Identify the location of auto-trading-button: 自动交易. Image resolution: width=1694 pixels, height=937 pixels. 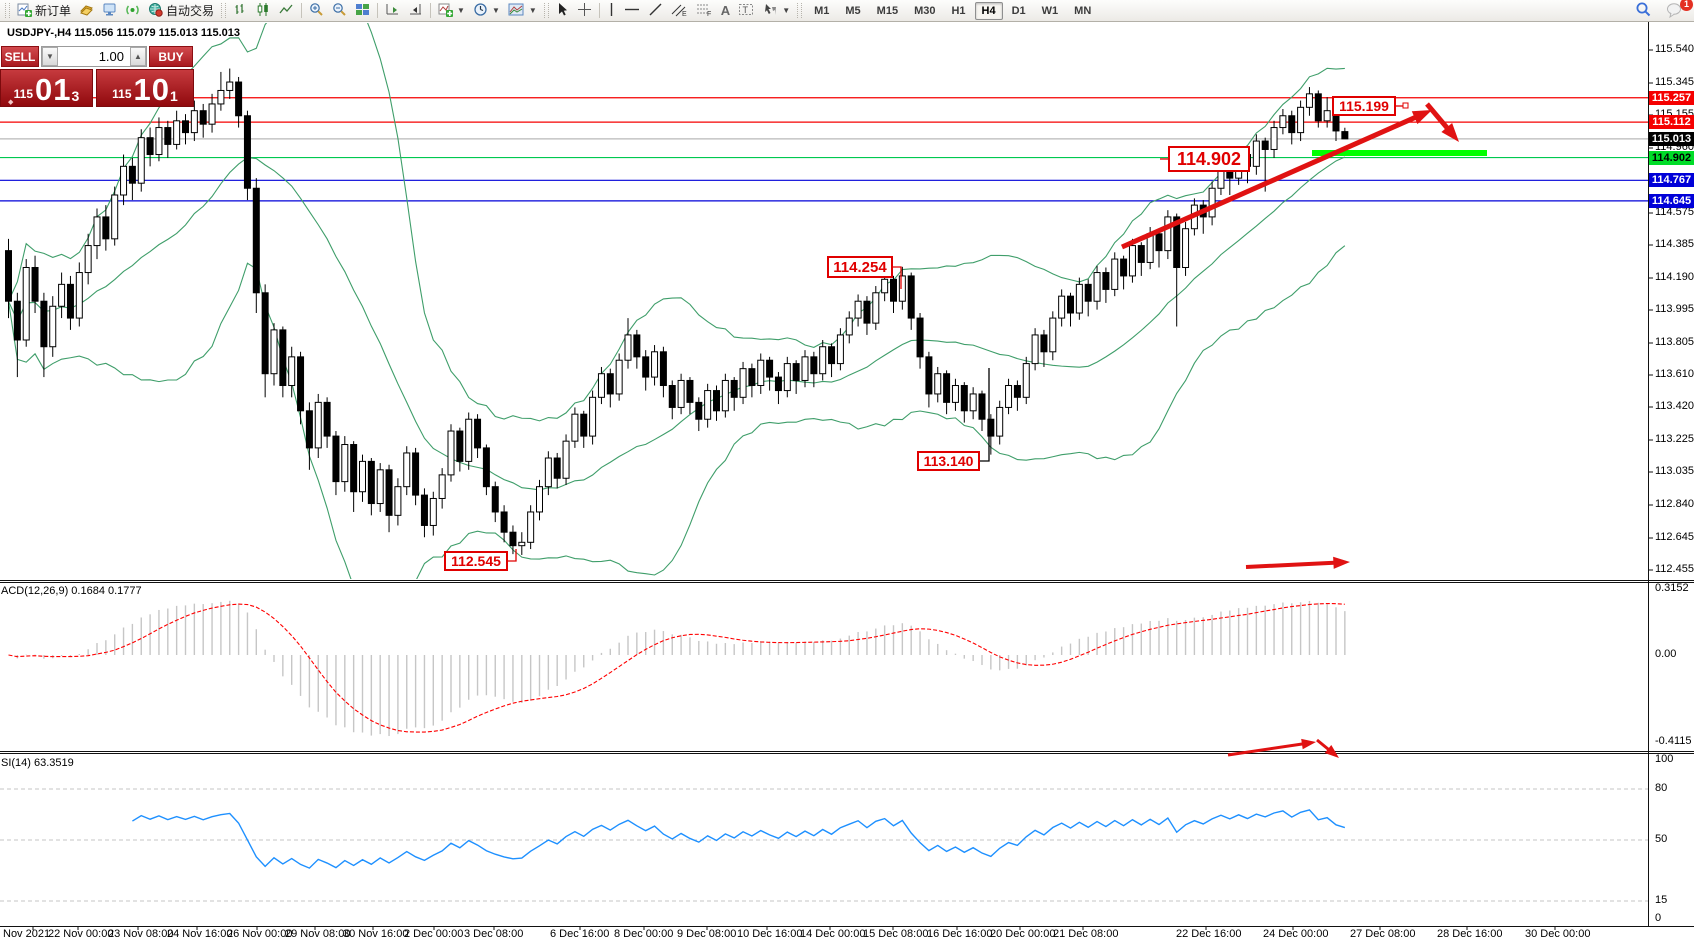
(181, 11).